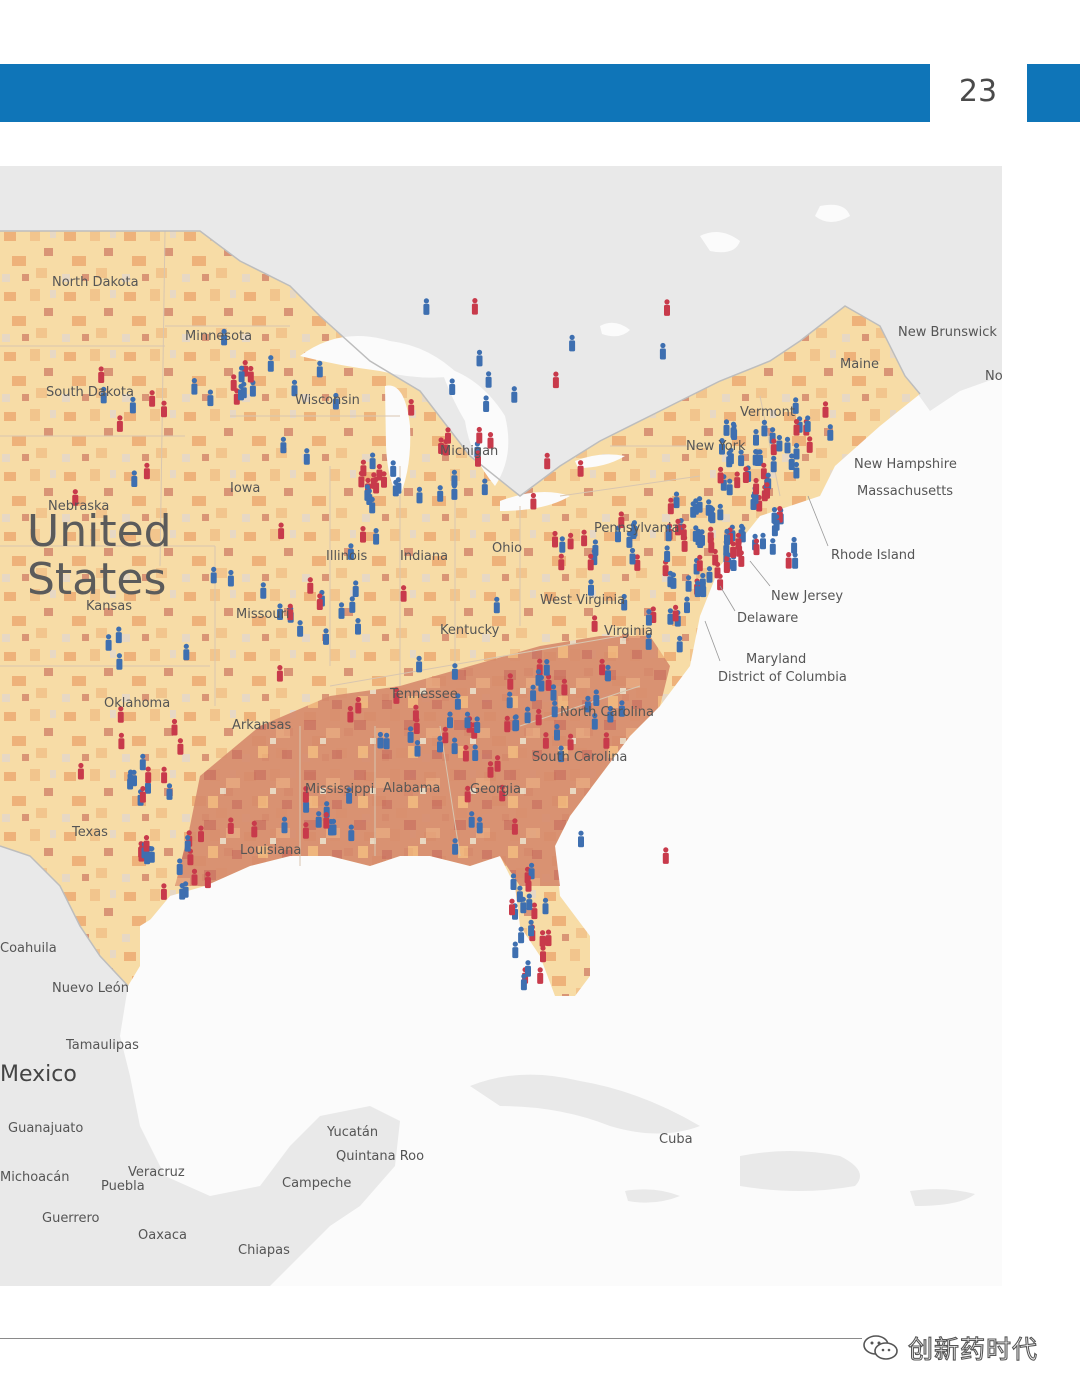  Describe the element at coordinates (424, 556) in the screenshot. I see `label-in: Indiana` at that location.